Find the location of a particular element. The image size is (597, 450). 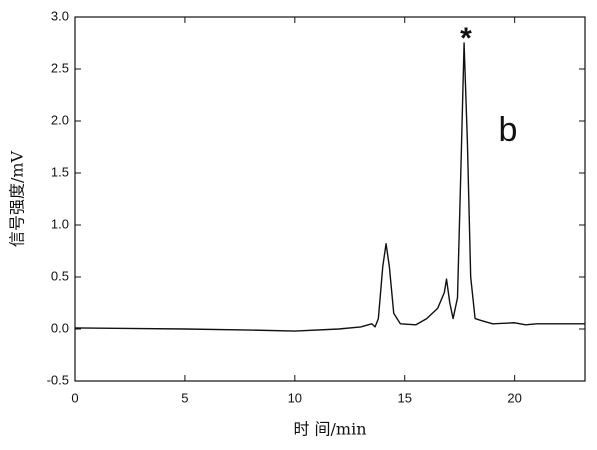

y-tick-label: -0.5 is located at coordinates (58, 379).